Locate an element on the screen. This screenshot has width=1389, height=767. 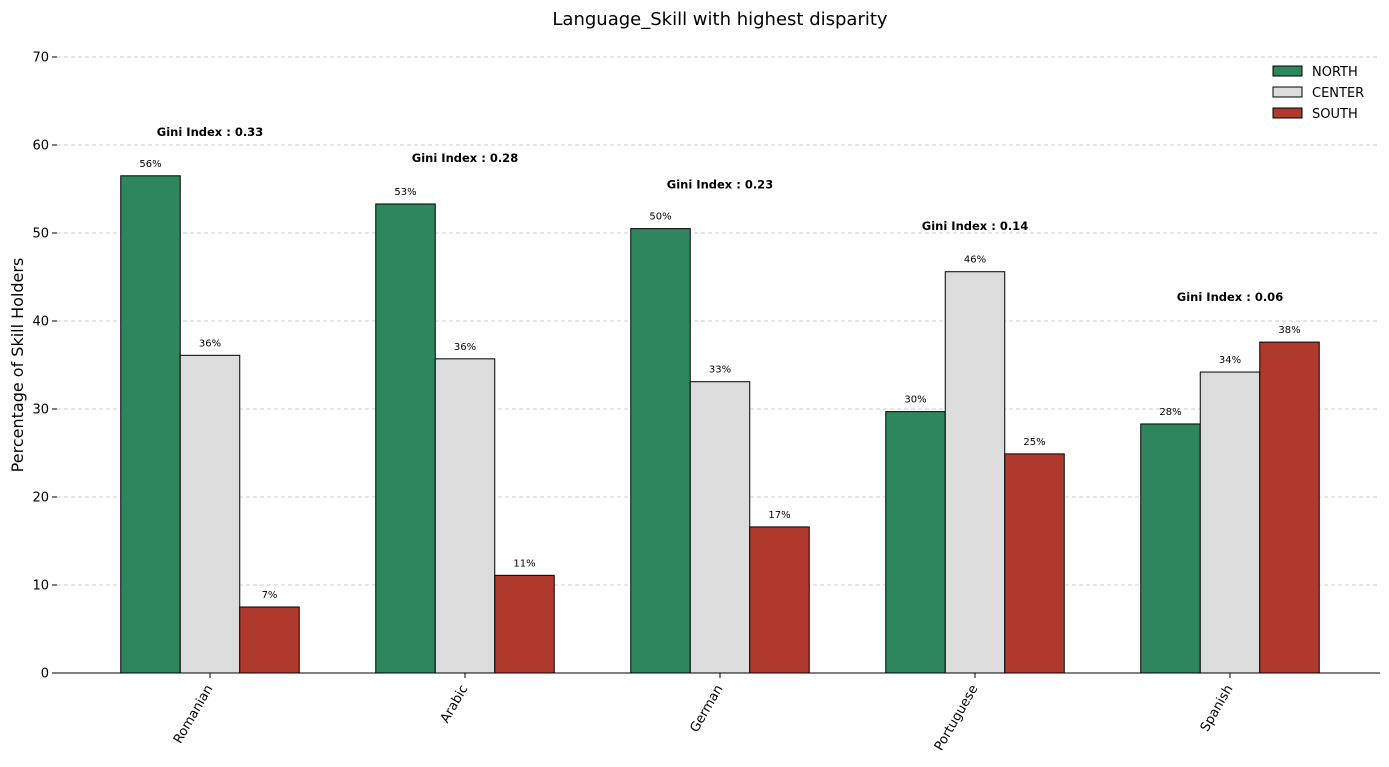
gini-annotation: Gini Index : 0.23 is located at coordinates (720, 185).